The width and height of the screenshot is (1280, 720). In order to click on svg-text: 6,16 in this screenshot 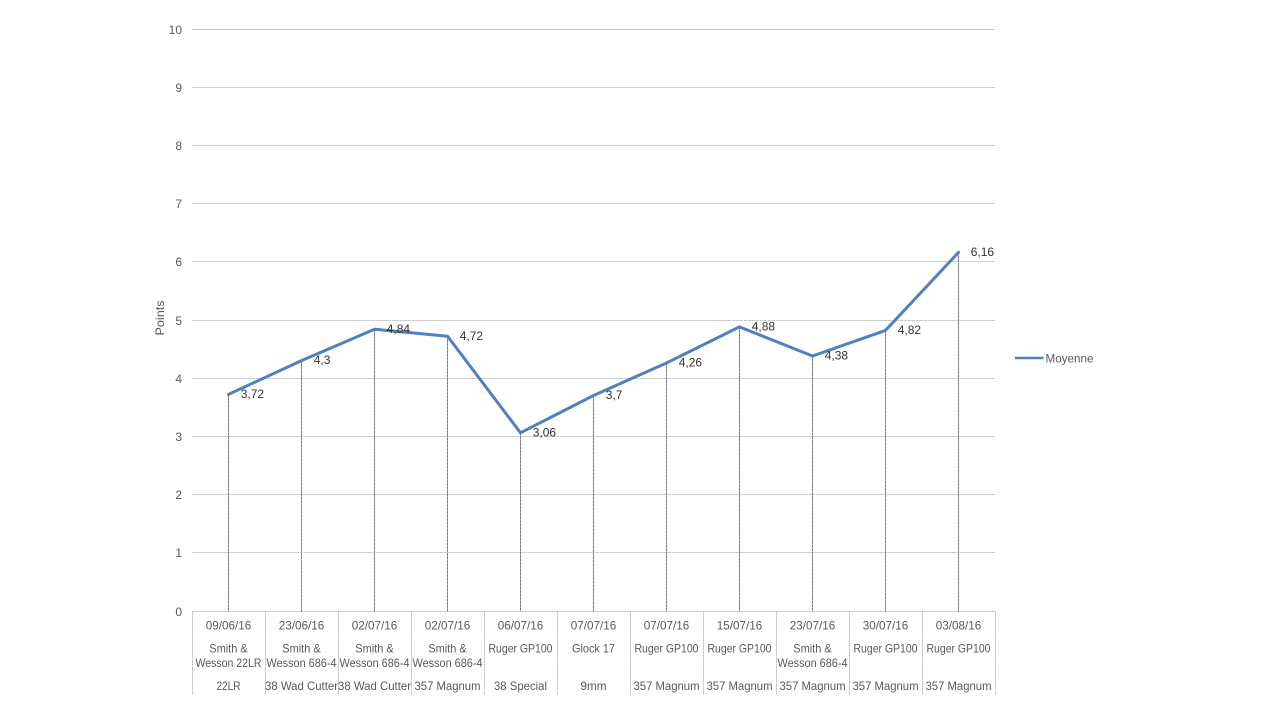, I will do `click(983, 252)`.